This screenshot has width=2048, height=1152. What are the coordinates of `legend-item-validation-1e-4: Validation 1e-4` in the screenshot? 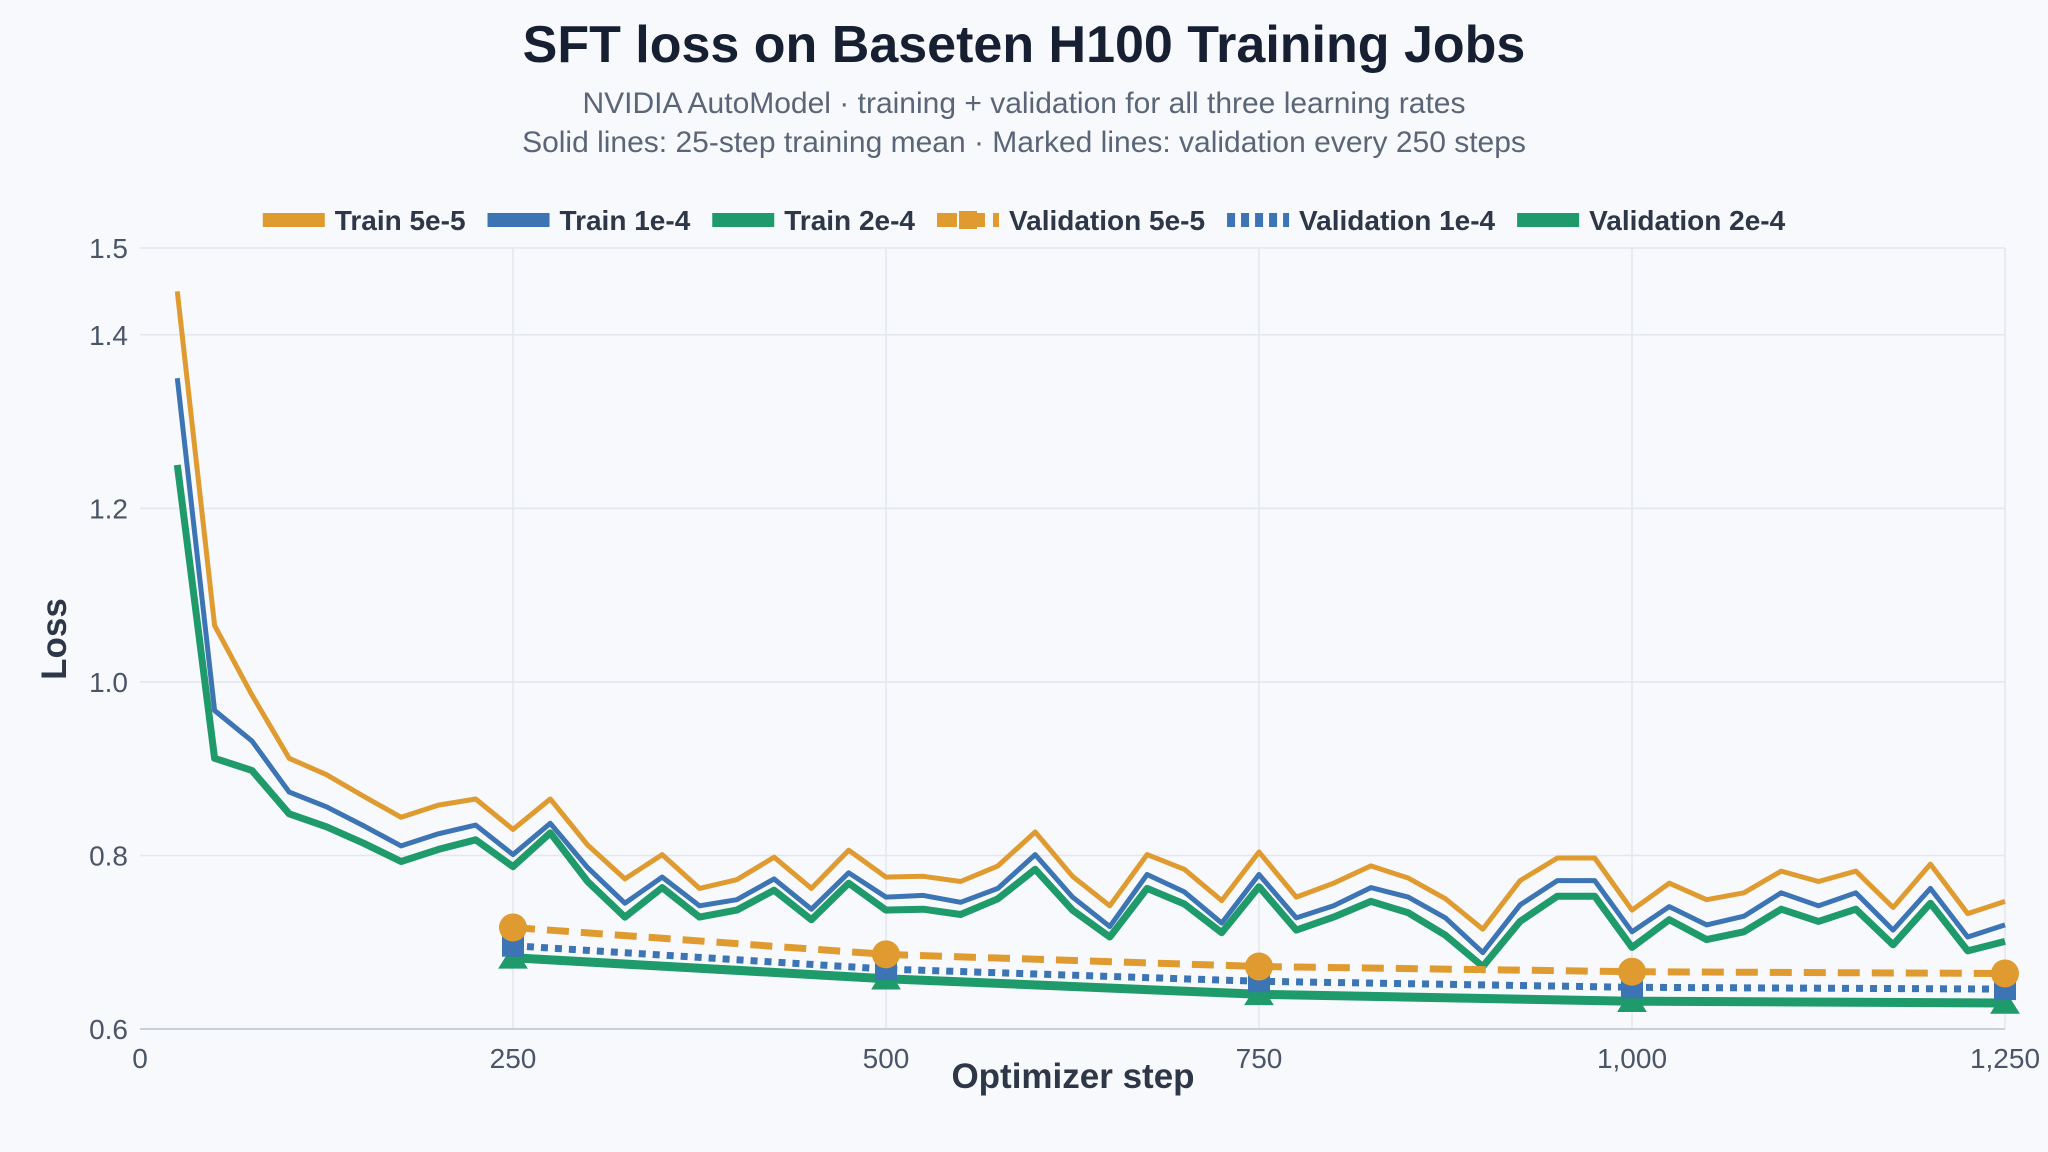 It's located at (1361, 220).